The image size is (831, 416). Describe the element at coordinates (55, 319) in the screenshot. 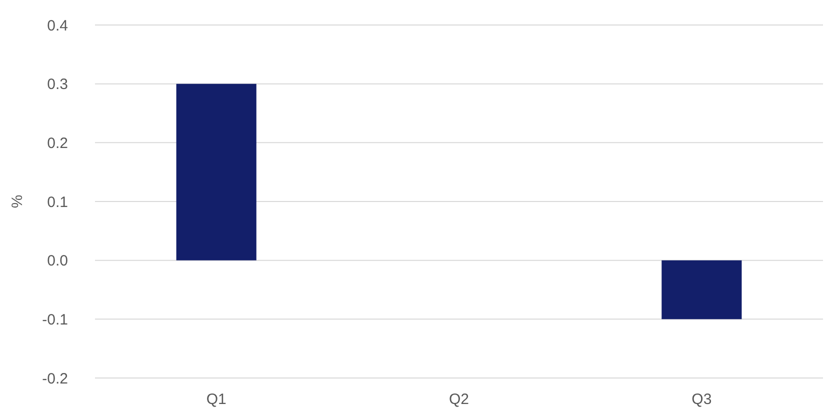

I see `y-tick-label: -0.1` at that location.